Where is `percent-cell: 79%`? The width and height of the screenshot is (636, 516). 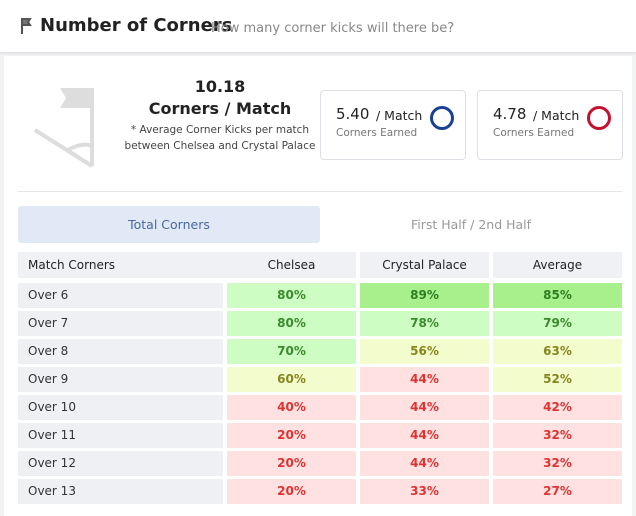 percent-cell: 79% is located at coordinates (557, 323).